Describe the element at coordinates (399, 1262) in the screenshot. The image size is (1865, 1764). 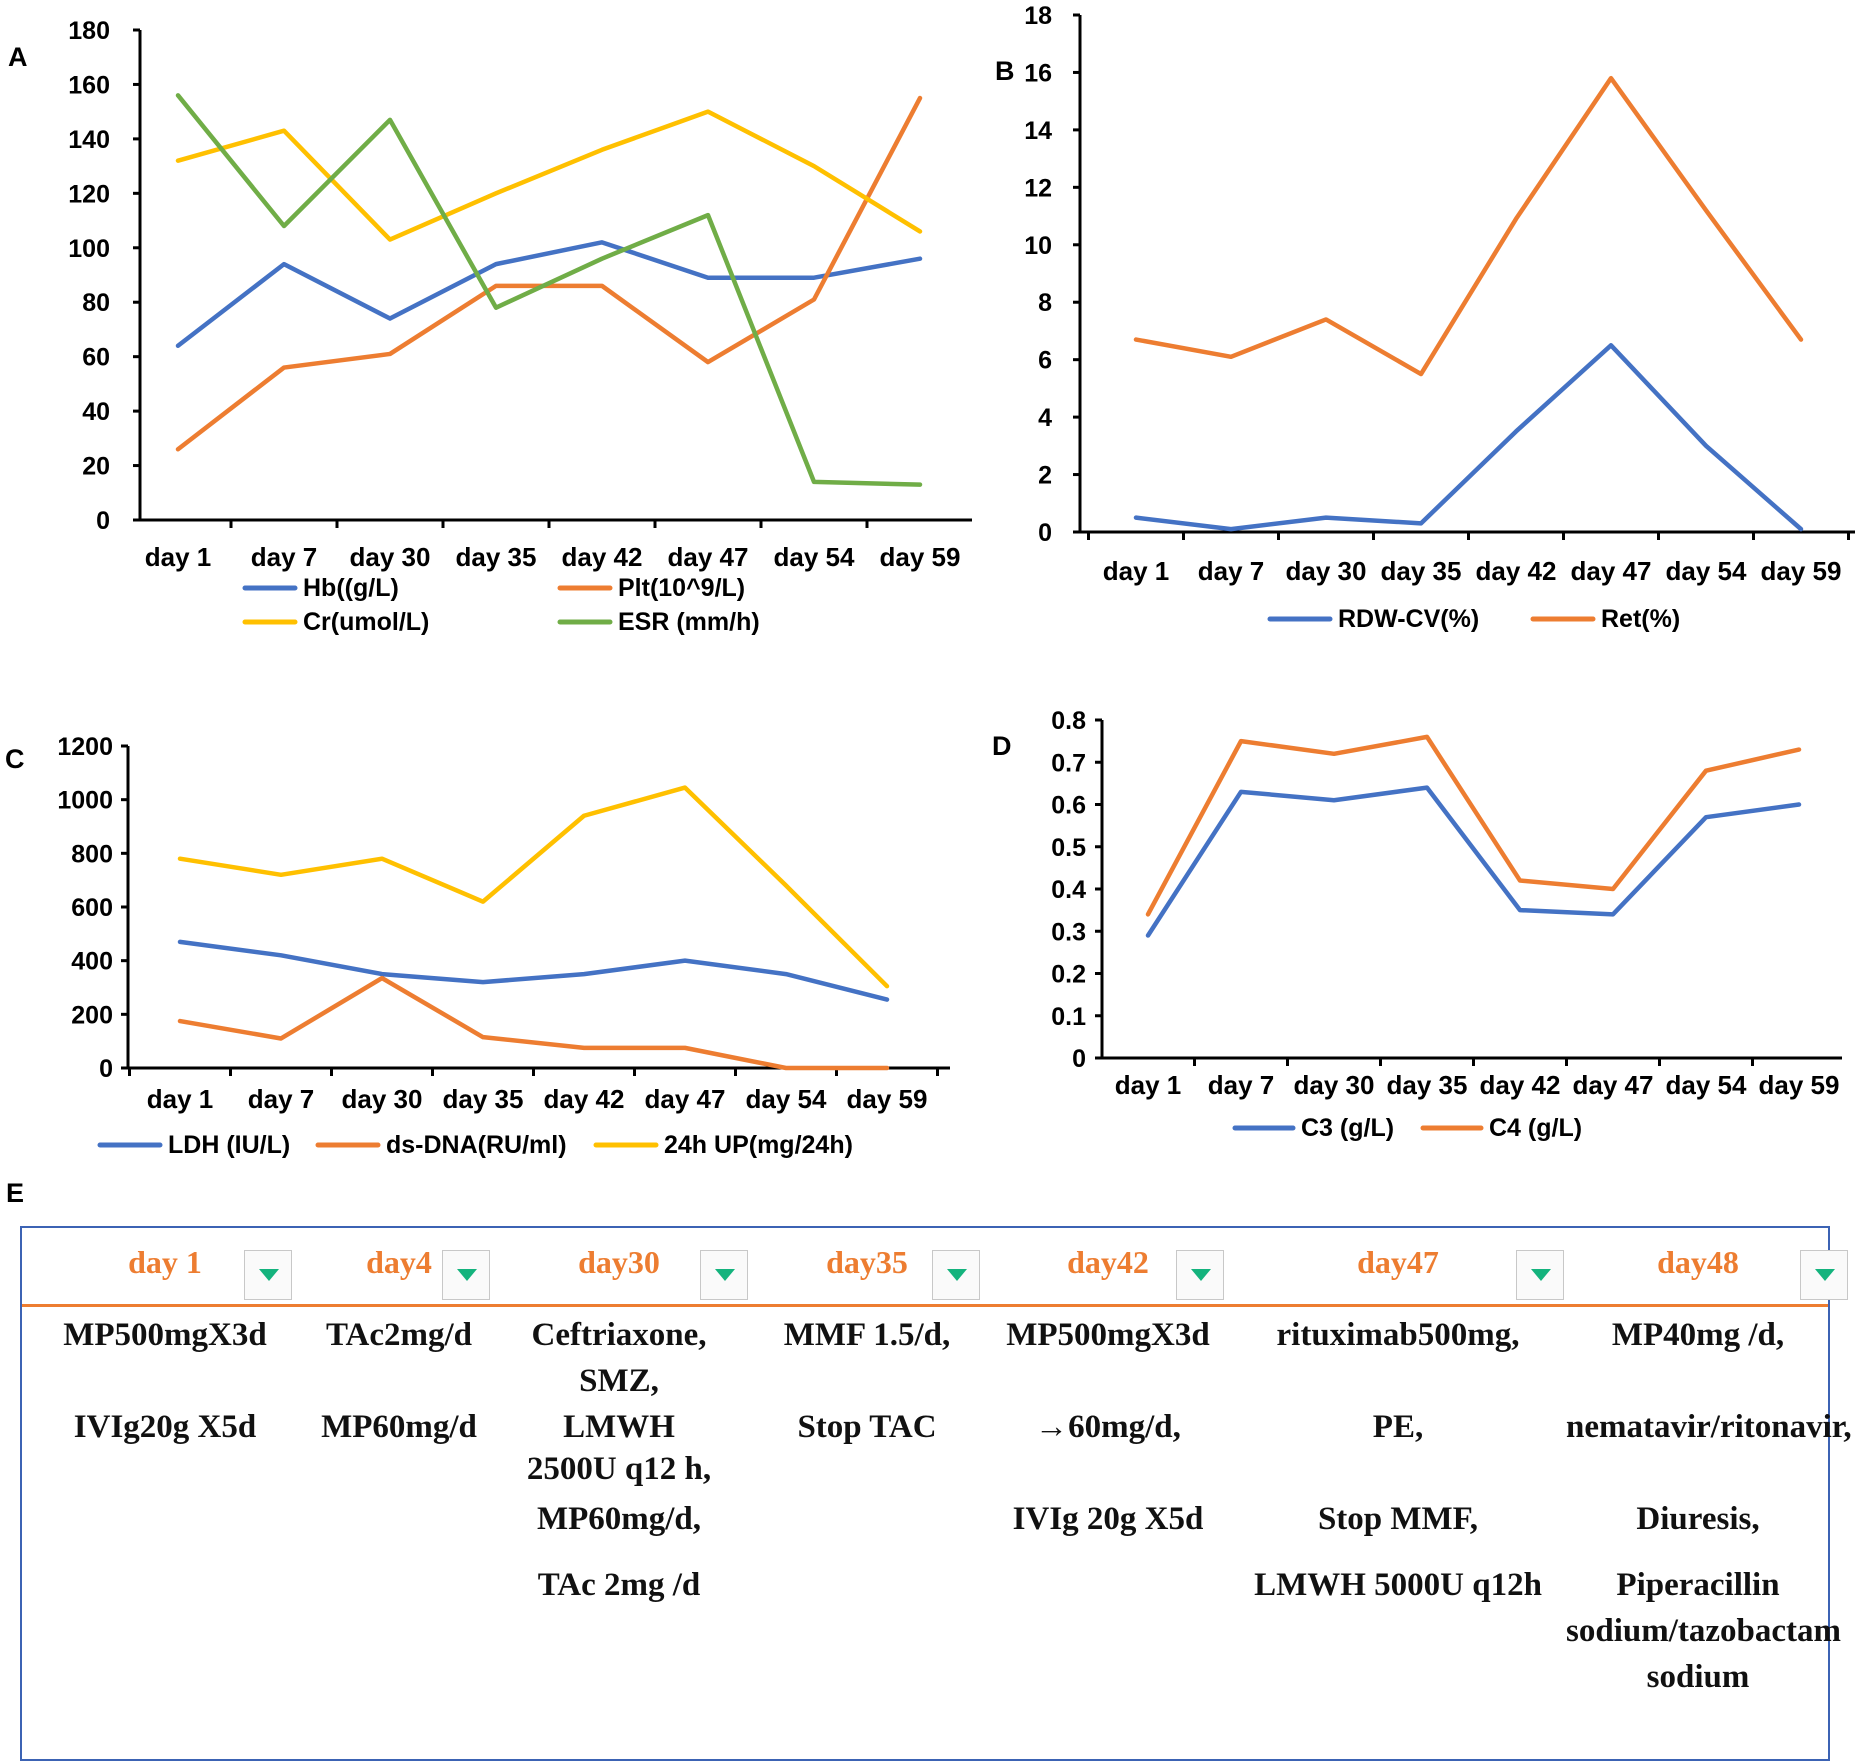
I see `timeline-day-label: day4` at that location.